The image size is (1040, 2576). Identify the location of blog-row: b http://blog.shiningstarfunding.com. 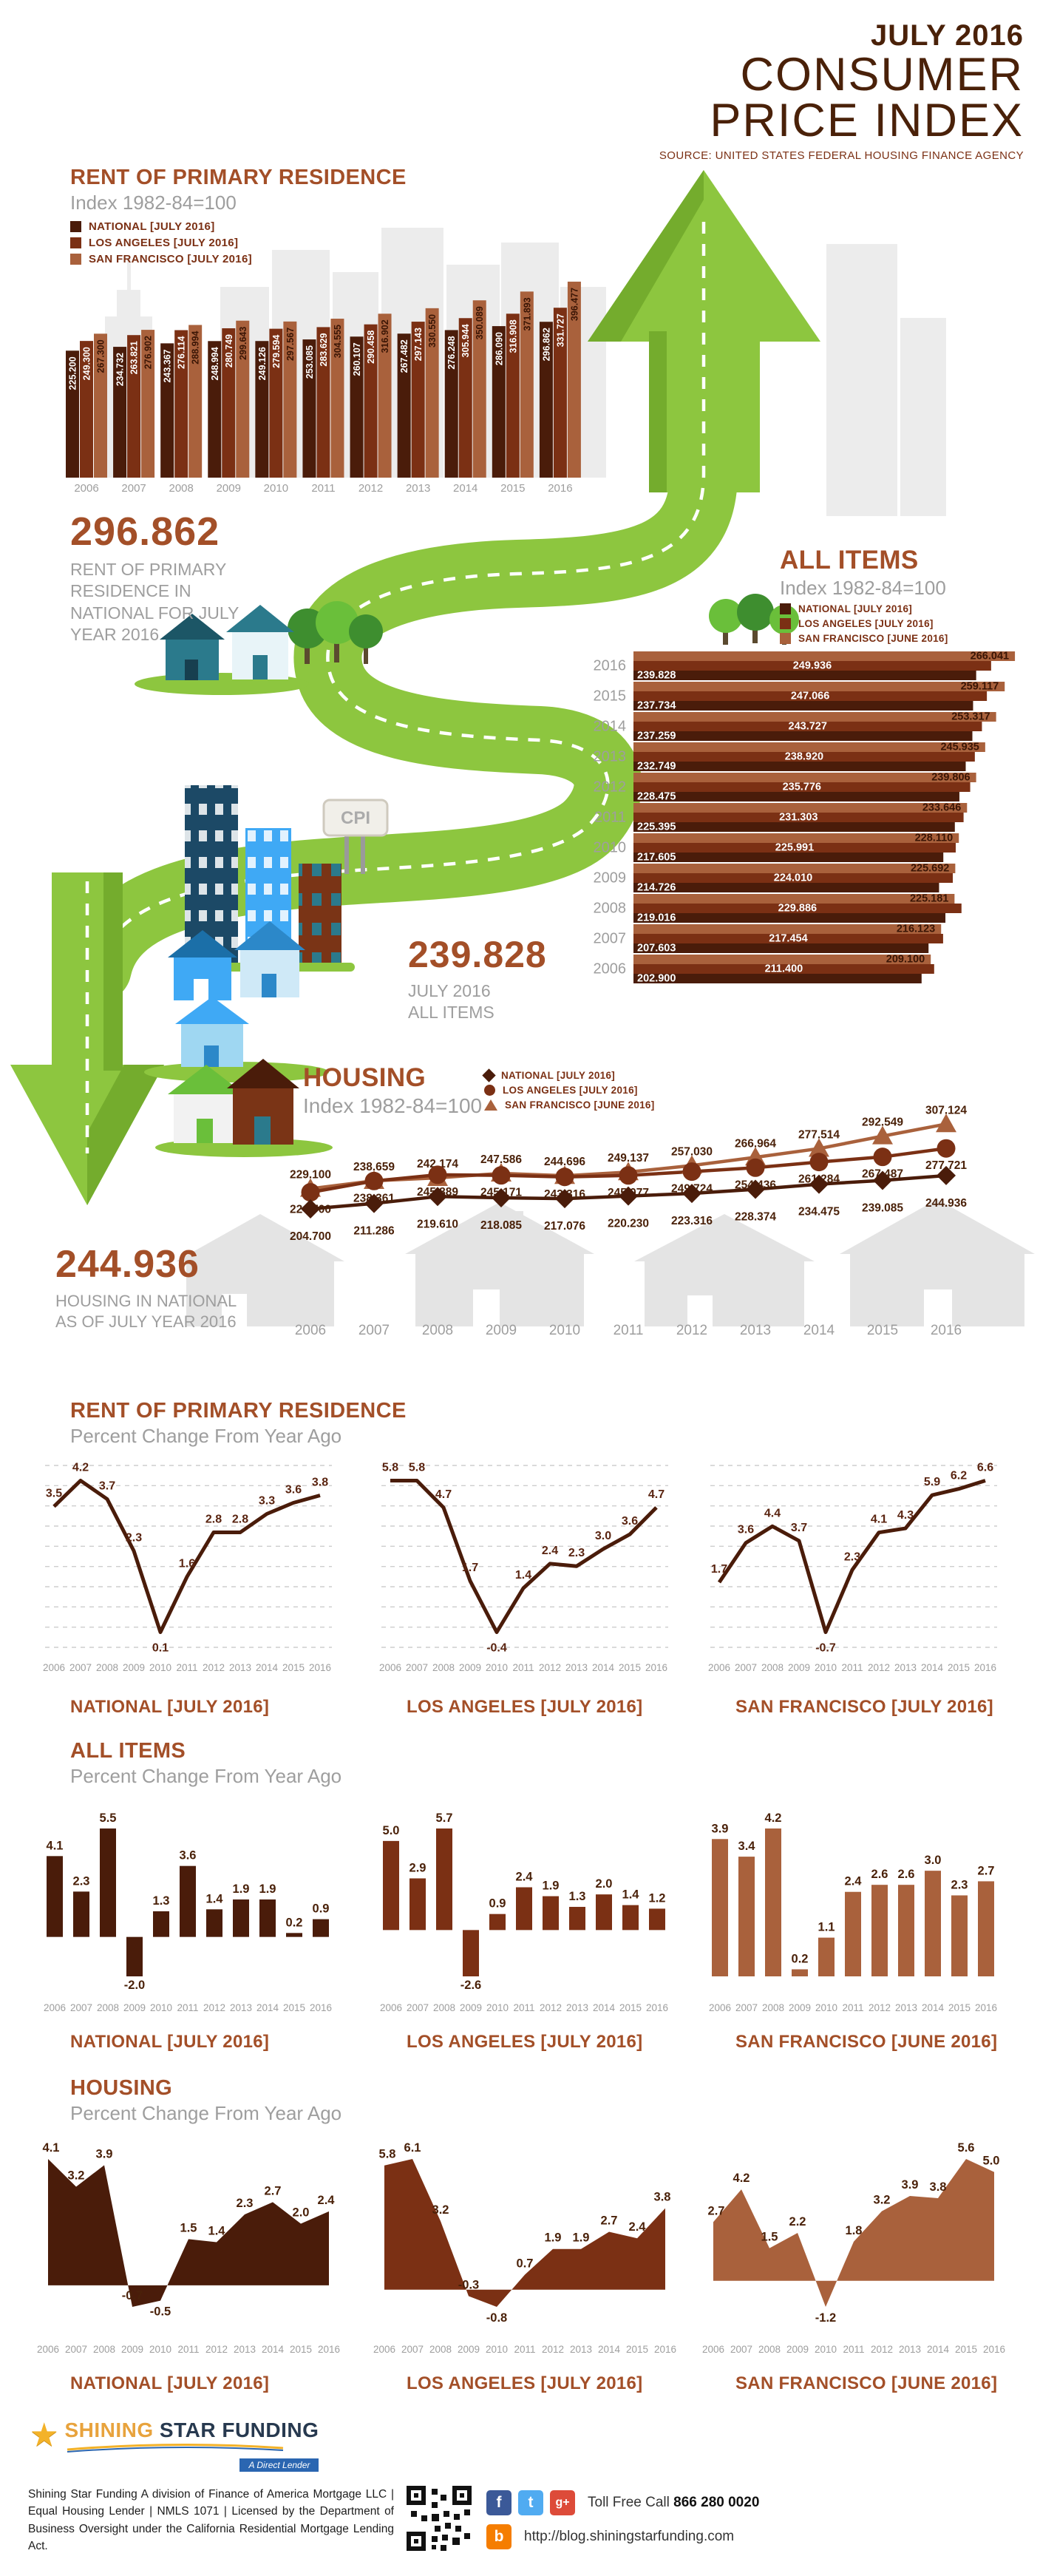
(610, 2536).